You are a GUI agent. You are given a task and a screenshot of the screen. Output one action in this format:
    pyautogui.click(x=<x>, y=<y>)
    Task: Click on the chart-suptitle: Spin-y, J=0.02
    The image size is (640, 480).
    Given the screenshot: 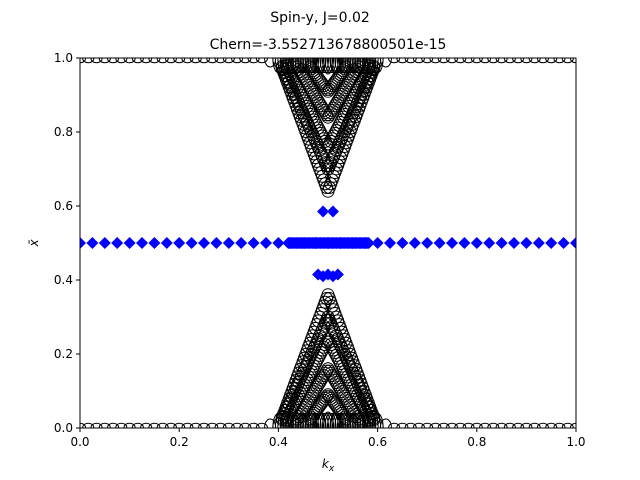 What is the action you would take?
    pyautogui.click(x=320, y=18)
    